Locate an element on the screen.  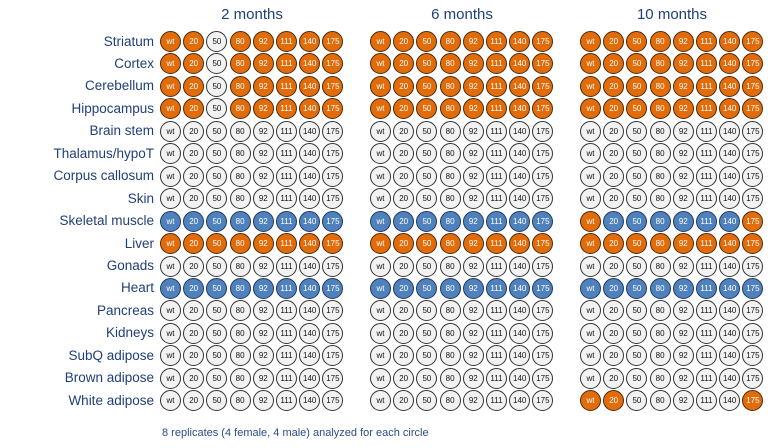
tissue-label: Pancreas is located at coordinates (125, 310).